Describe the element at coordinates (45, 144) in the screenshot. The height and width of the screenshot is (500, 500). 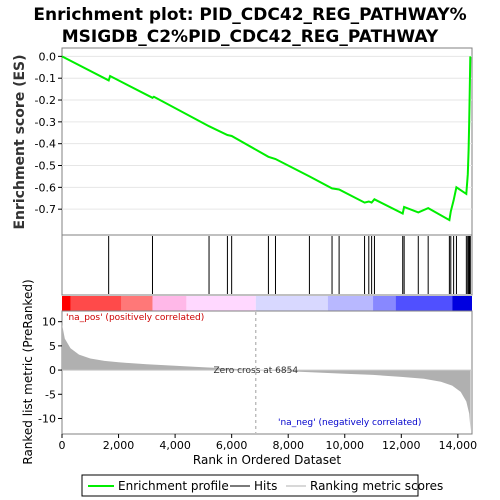
I see `es-tick-label: -0.4` at that location.